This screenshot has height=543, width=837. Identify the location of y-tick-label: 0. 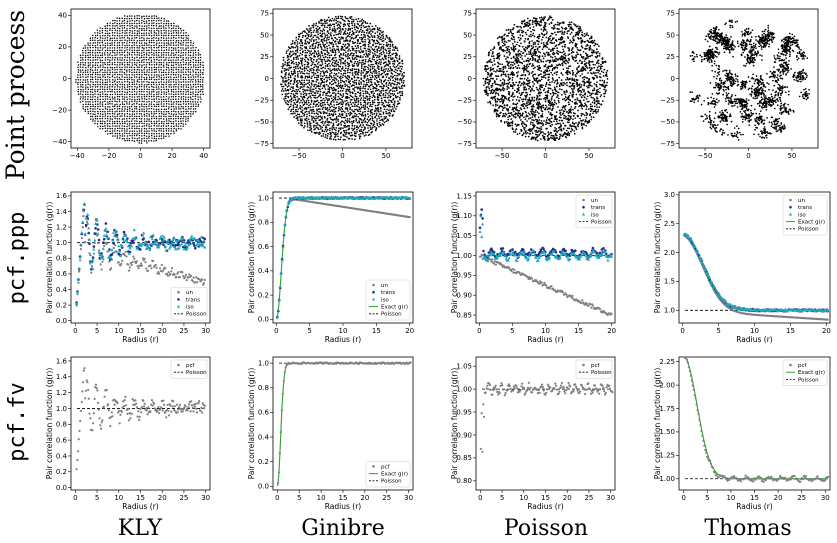
(267, 79).